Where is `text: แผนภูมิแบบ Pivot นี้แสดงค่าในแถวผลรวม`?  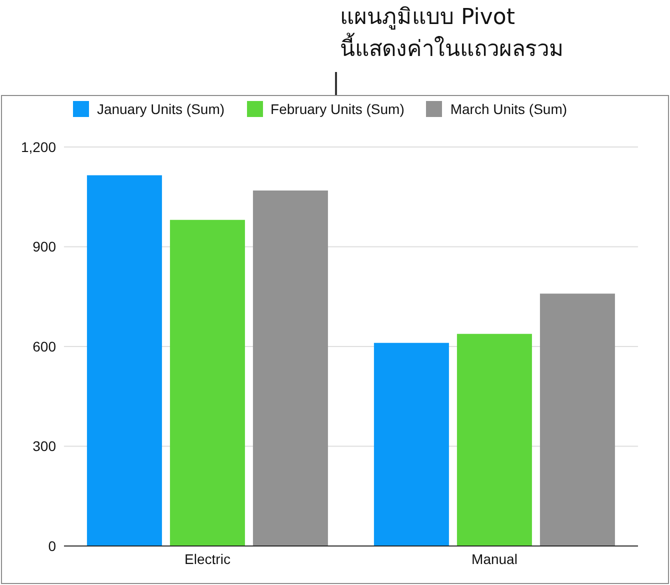
text: แผนภูมิแบบ Pivot นี้แสดงค่าในแถวผลรวม is located at coordinates (452, 34).